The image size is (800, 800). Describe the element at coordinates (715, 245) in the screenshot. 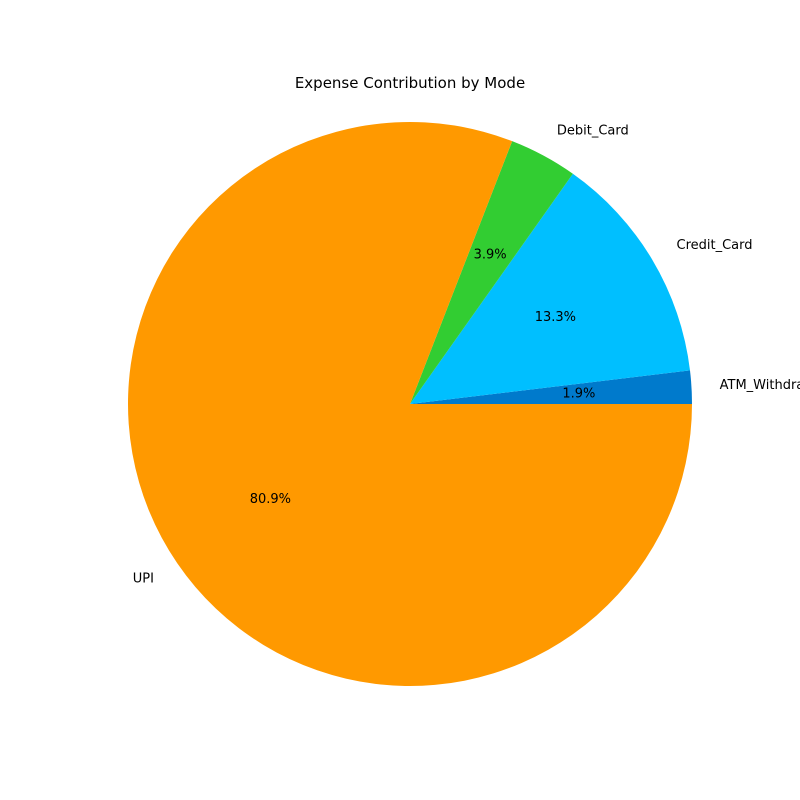

I see `slice-label-credit-card: Credit_Card` at that location.